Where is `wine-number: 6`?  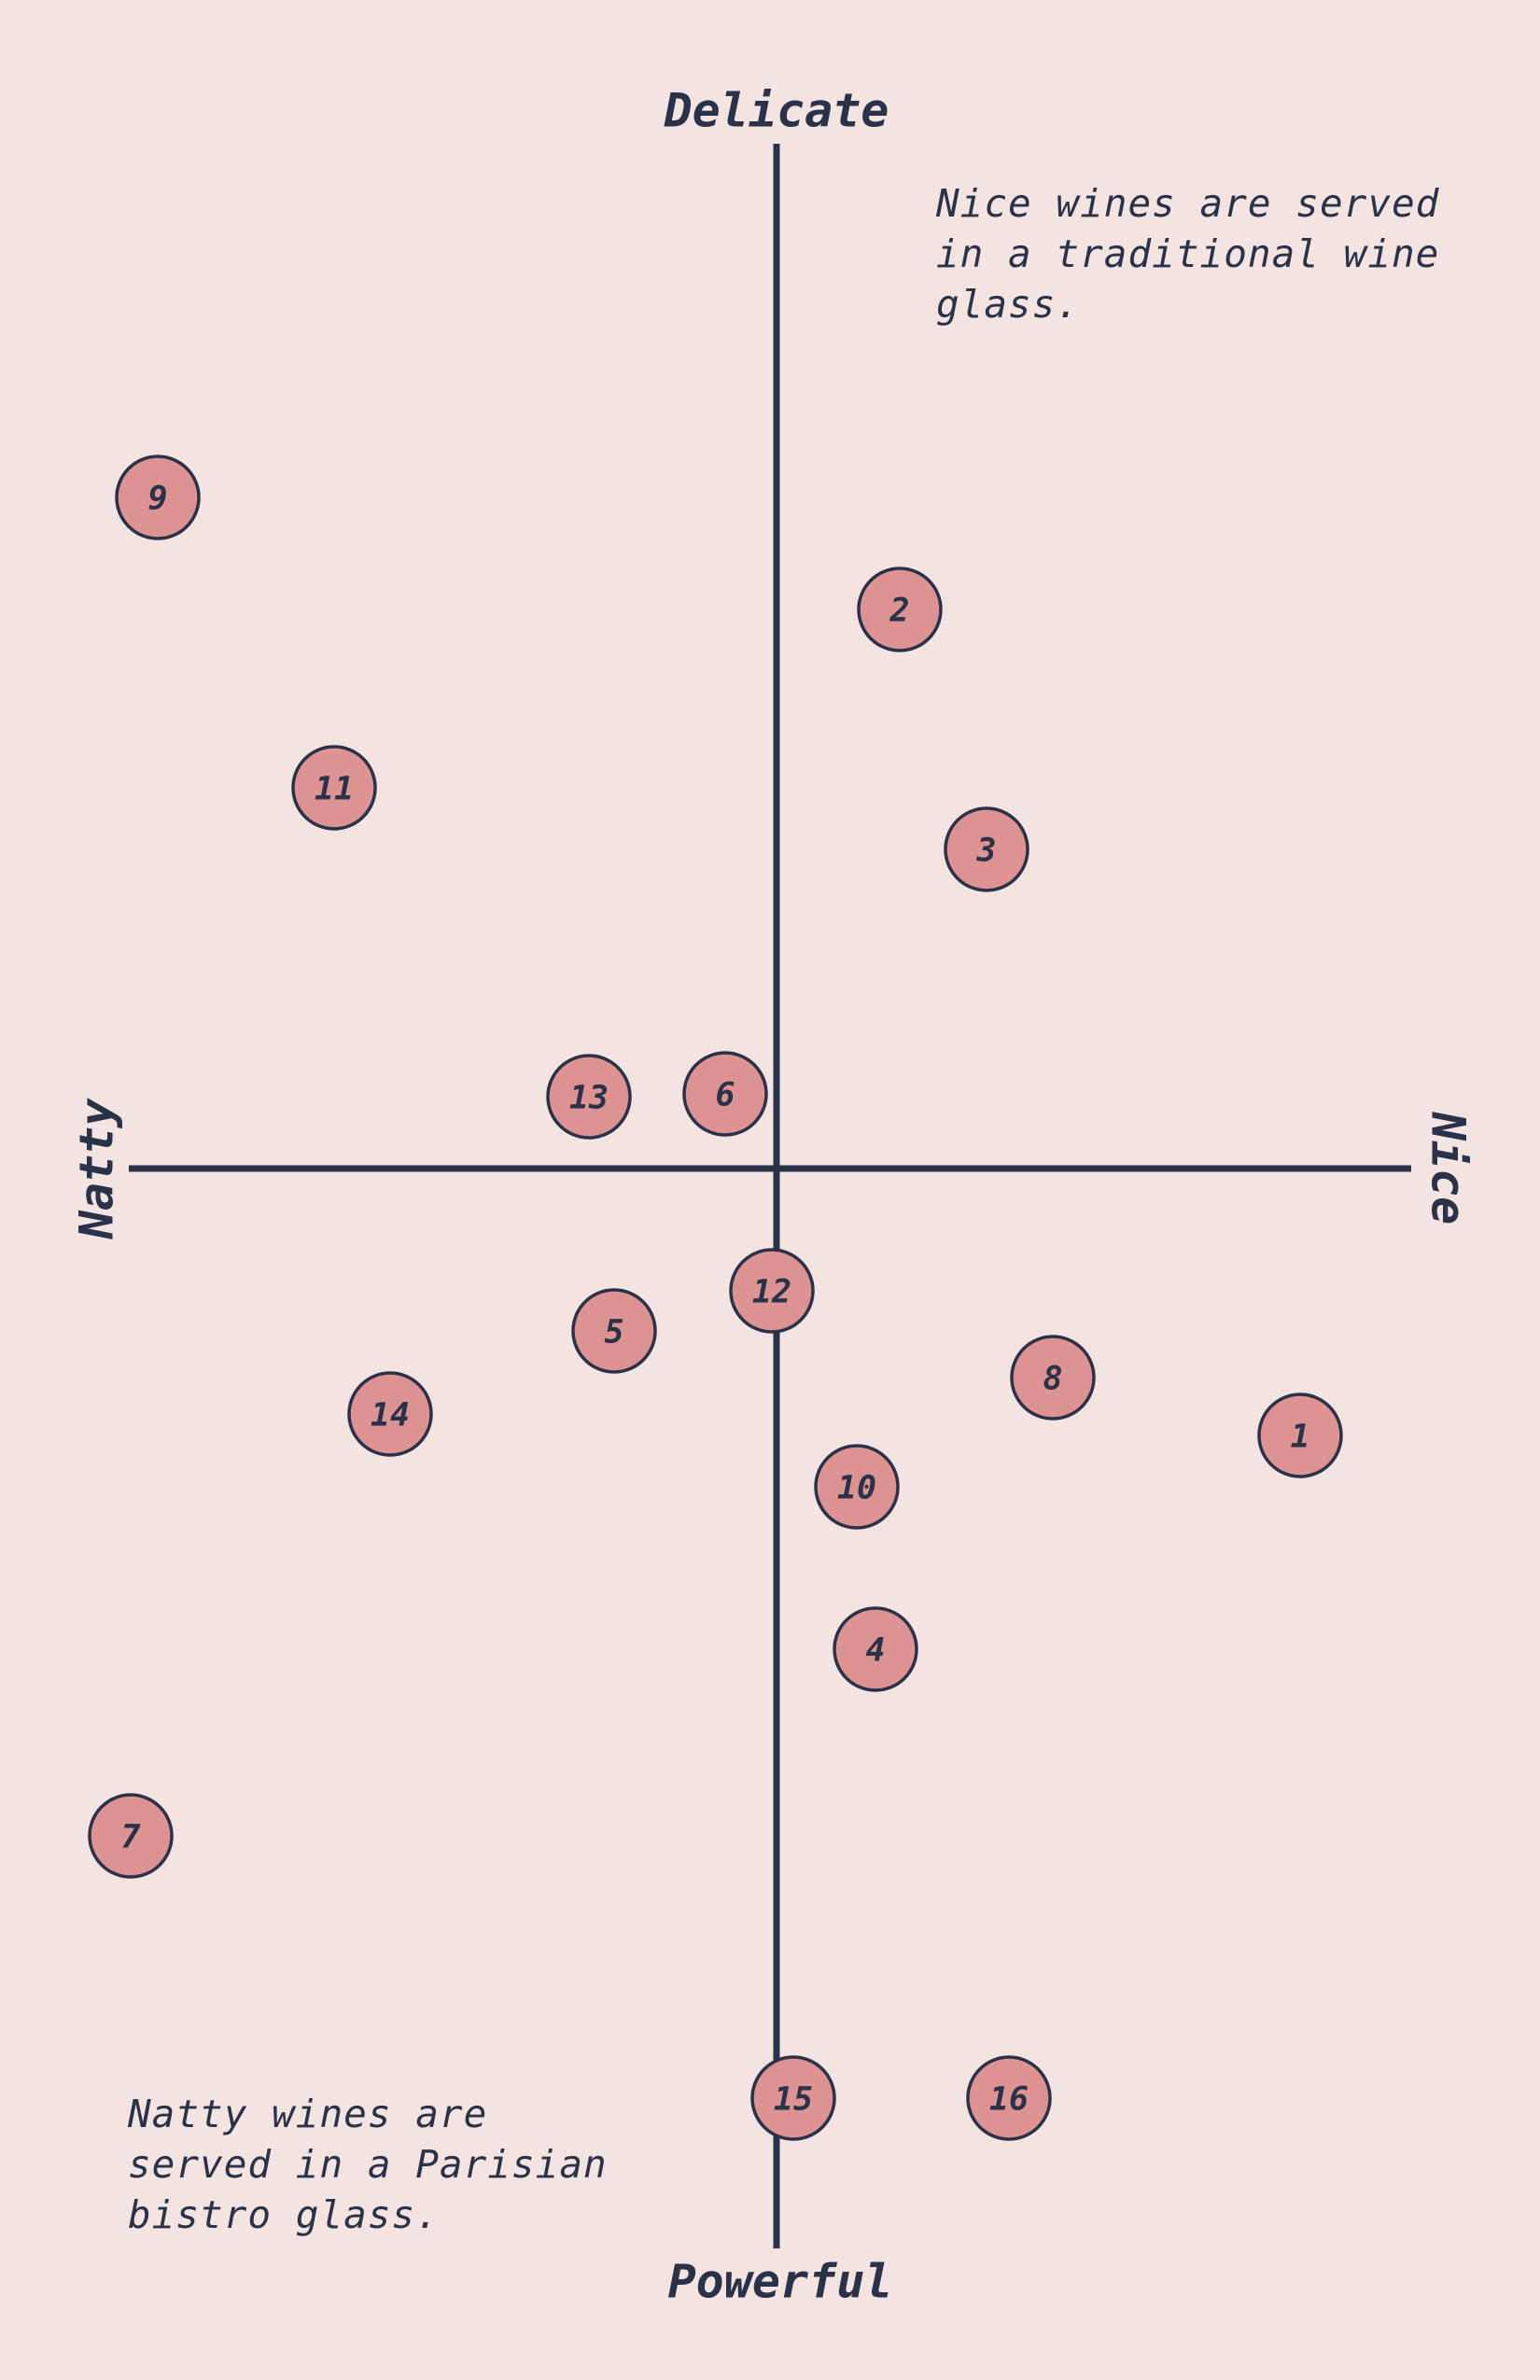 wine-number: 6 is located at coordinates (725, 1095).